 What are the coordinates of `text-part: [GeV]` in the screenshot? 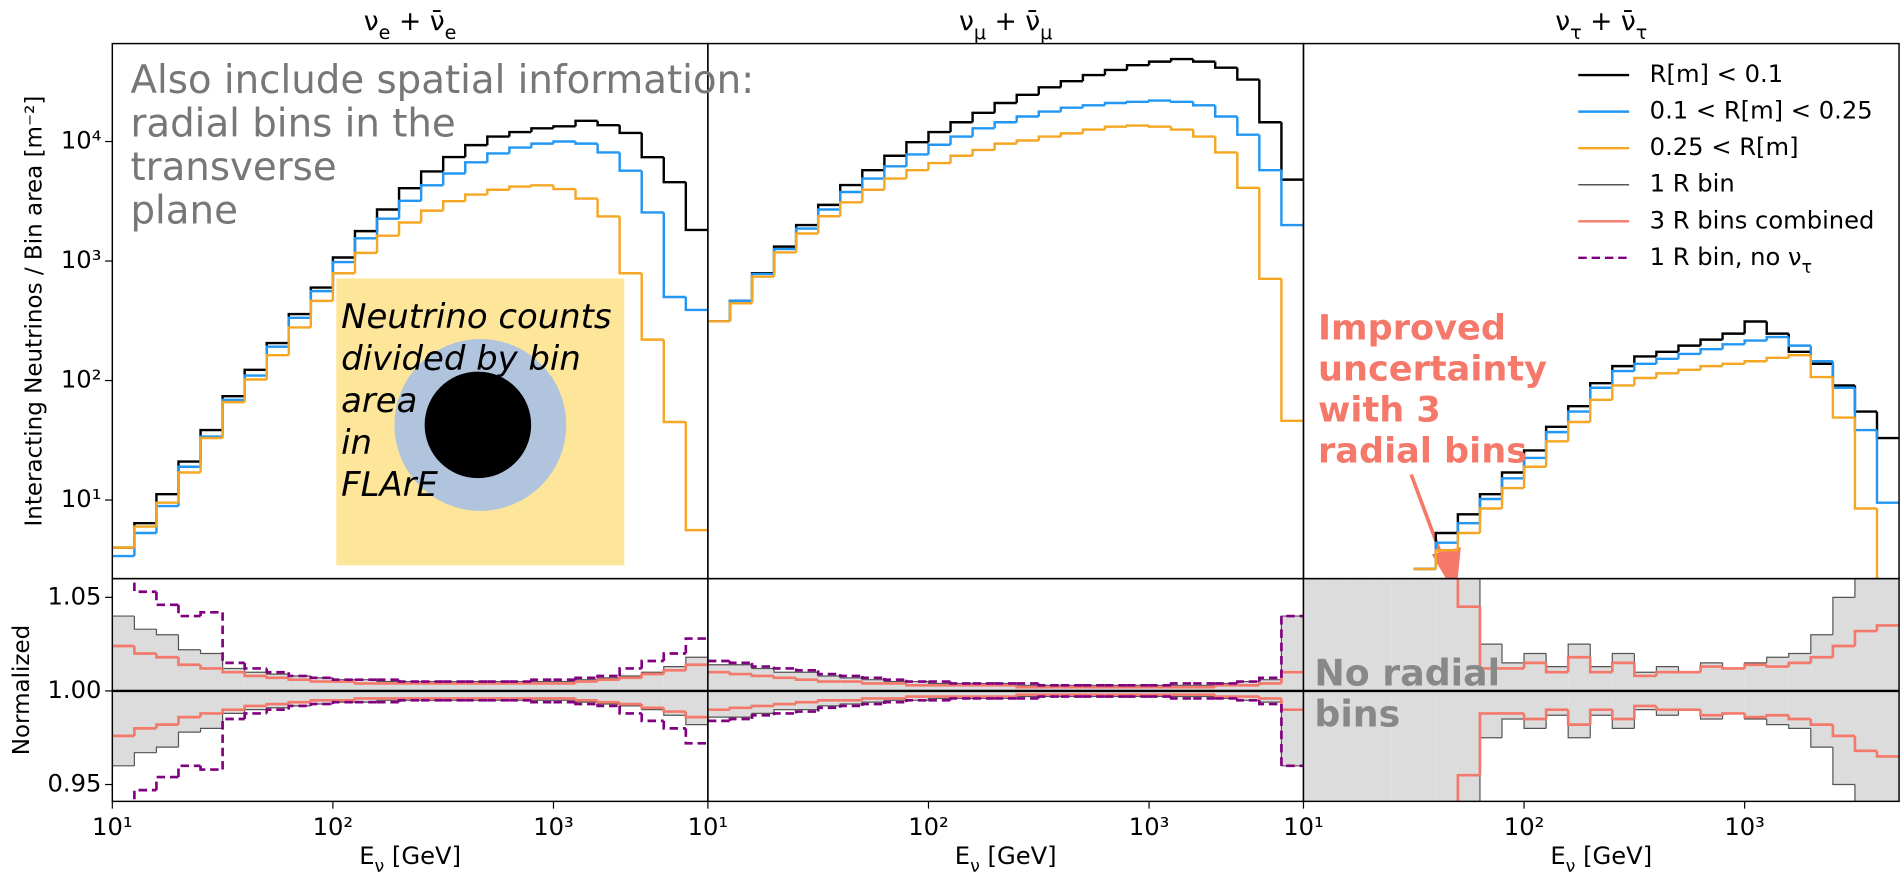 It's located at (1018, 856).